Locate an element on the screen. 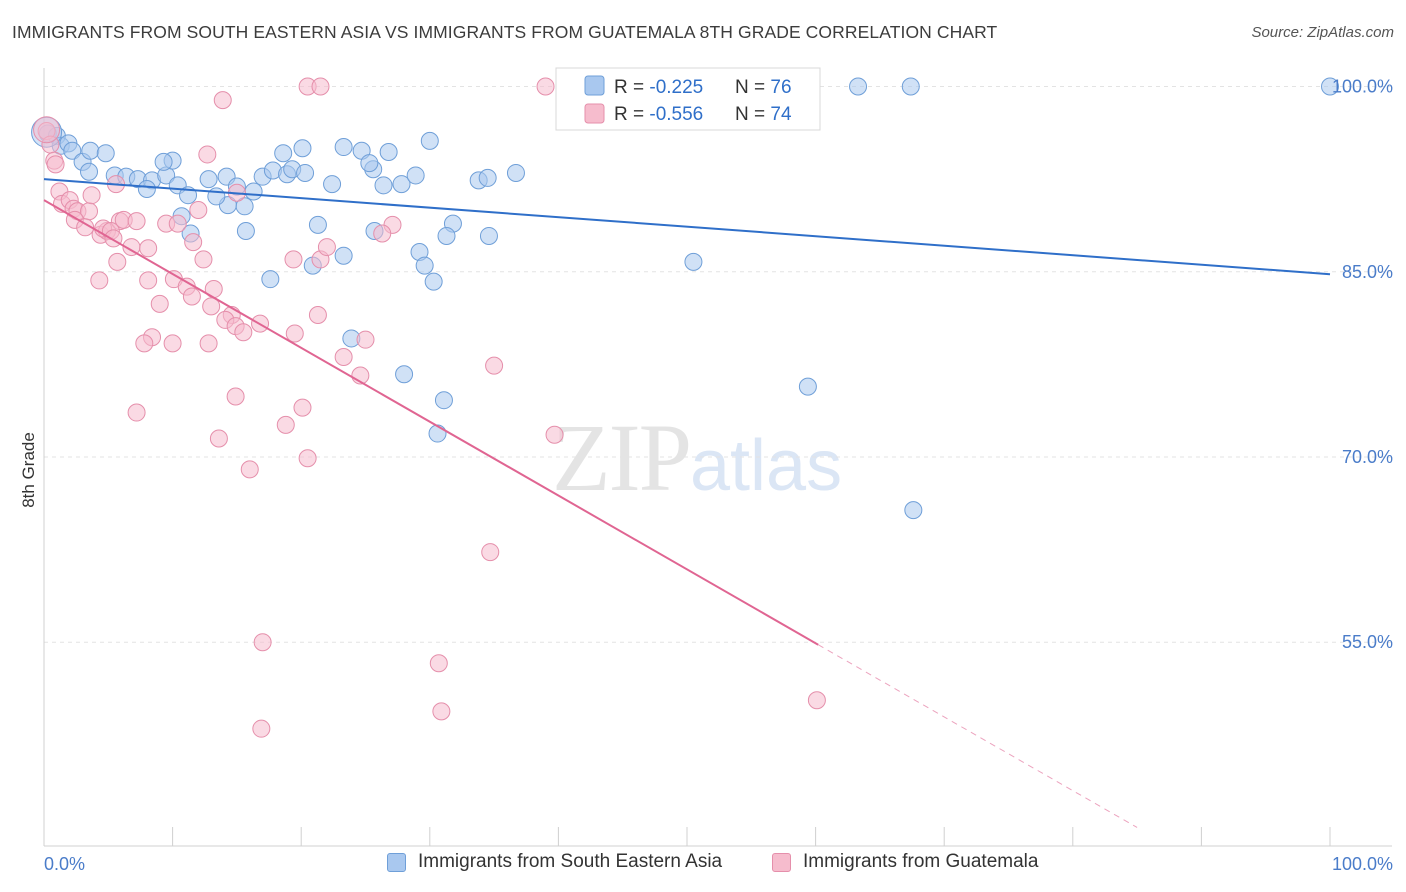  y-tick-label-70: 70.0% is located at coordinates (1367, 457).